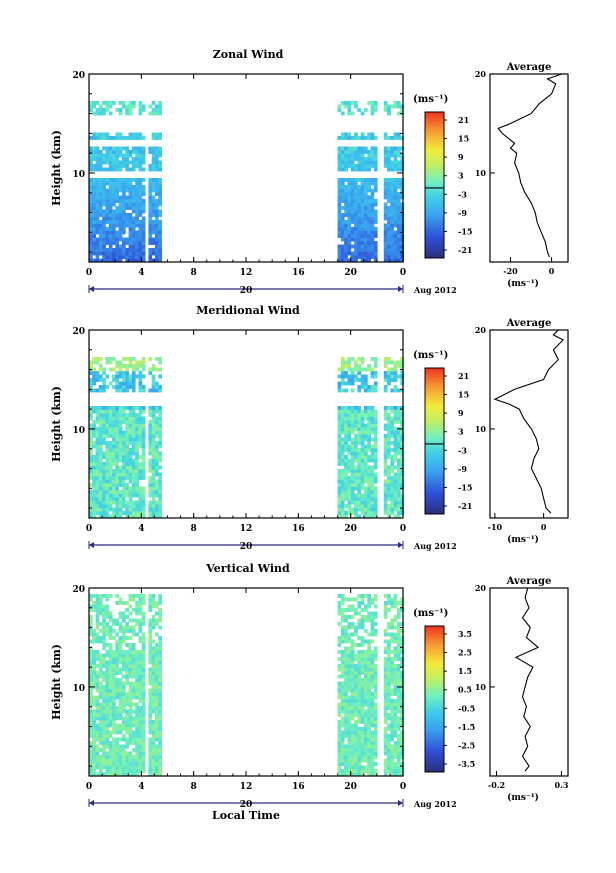  Describe the element at coordinates (562, 785) in the screenshot. I see `average-x-tick-label: 0.3` at that location.